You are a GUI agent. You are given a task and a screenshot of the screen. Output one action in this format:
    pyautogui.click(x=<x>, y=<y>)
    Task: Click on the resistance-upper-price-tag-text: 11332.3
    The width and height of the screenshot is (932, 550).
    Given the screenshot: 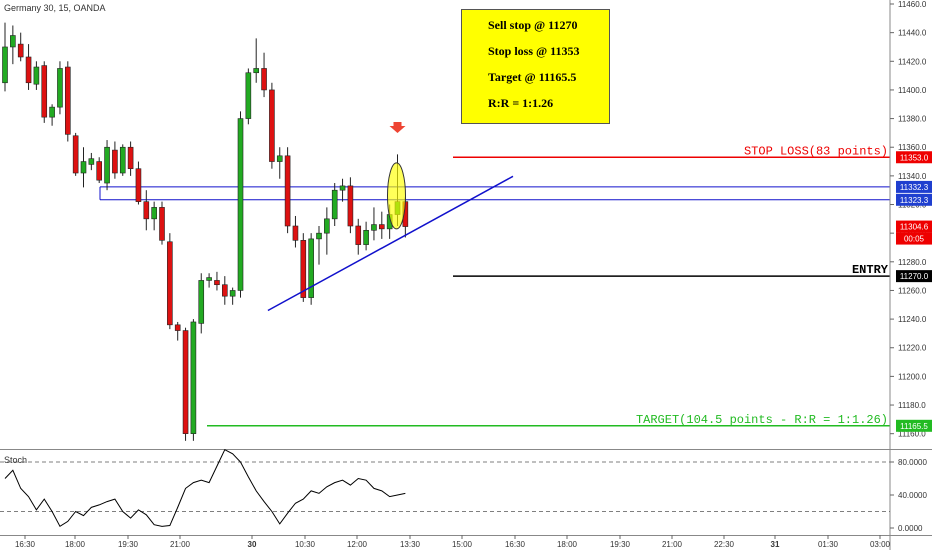 What is the action you would take?
    pyautogui.click(x=914, y=187)
    